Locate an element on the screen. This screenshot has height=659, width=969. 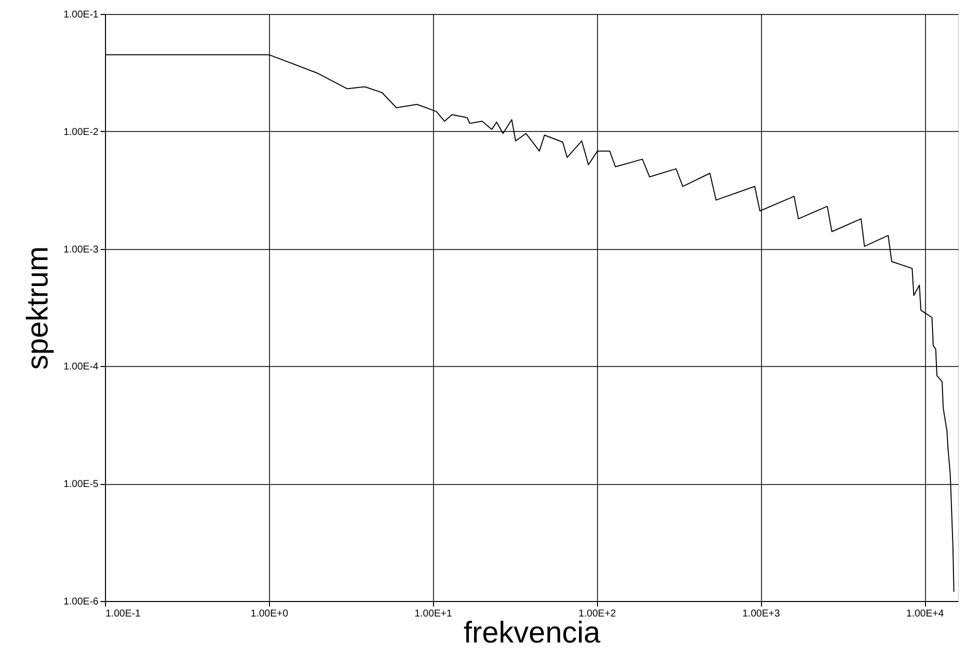
y-tick-label: 1.00E-1 is located at coordinates (81, 15).